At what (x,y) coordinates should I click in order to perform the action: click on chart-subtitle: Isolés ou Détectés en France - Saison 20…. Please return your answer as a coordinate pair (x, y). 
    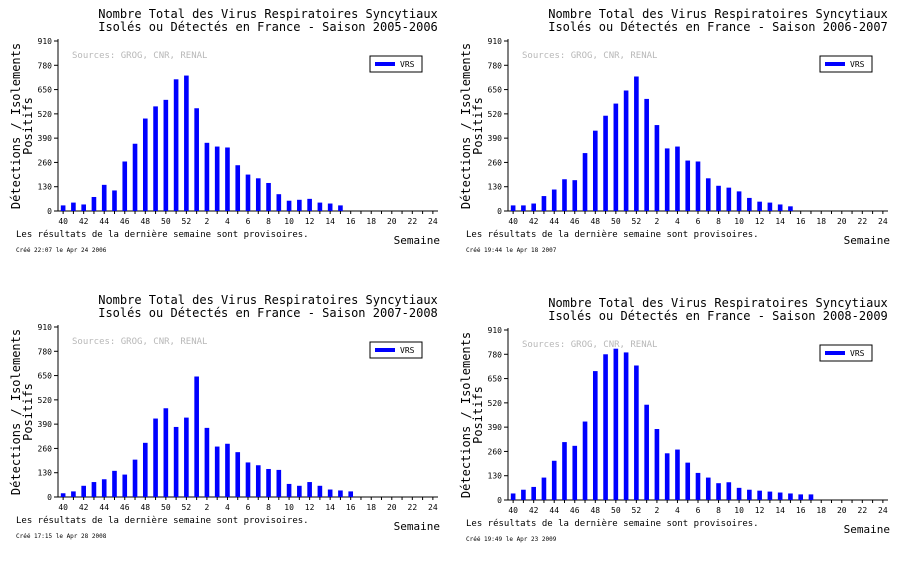
    Looking at the image, I should click on (718, 27).